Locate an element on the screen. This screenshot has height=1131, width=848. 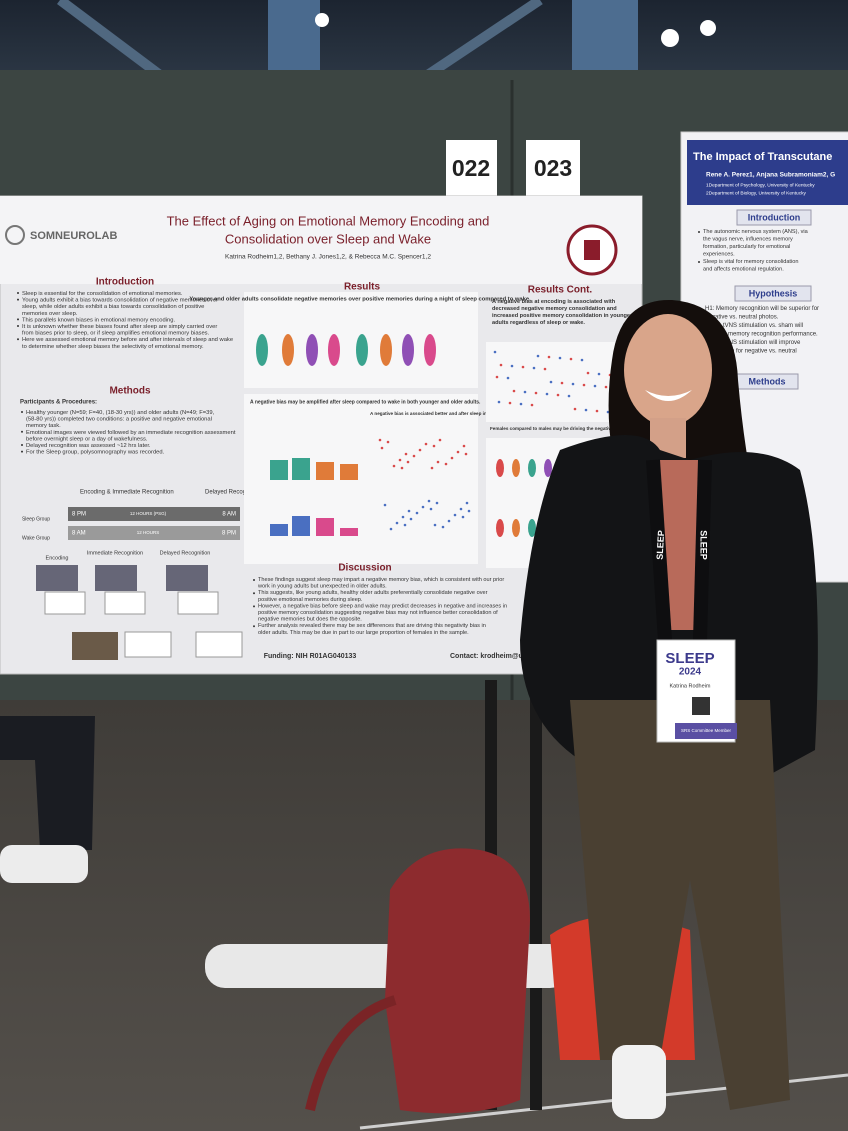
booth-number: 022 is located at coordinates (471, 168).